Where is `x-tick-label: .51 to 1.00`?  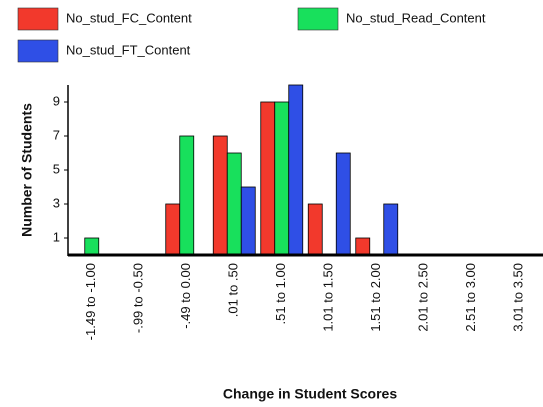 x-tick-label: .51 to 1.00 is located at coordinates (280, 293).